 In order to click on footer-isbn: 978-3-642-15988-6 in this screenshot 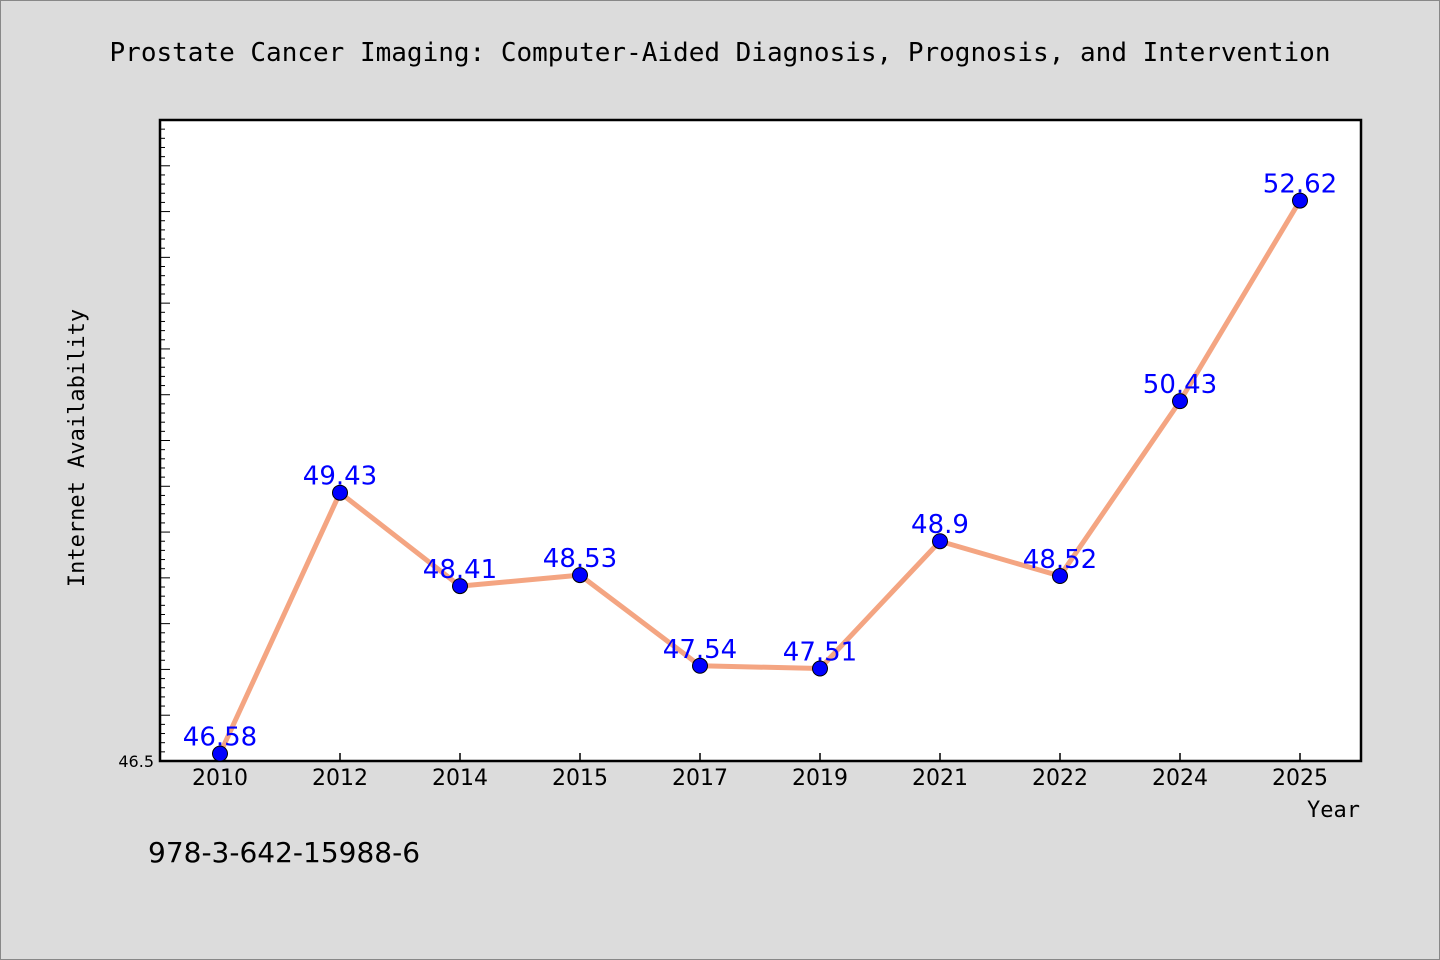, I will do `click(284, 852)`.